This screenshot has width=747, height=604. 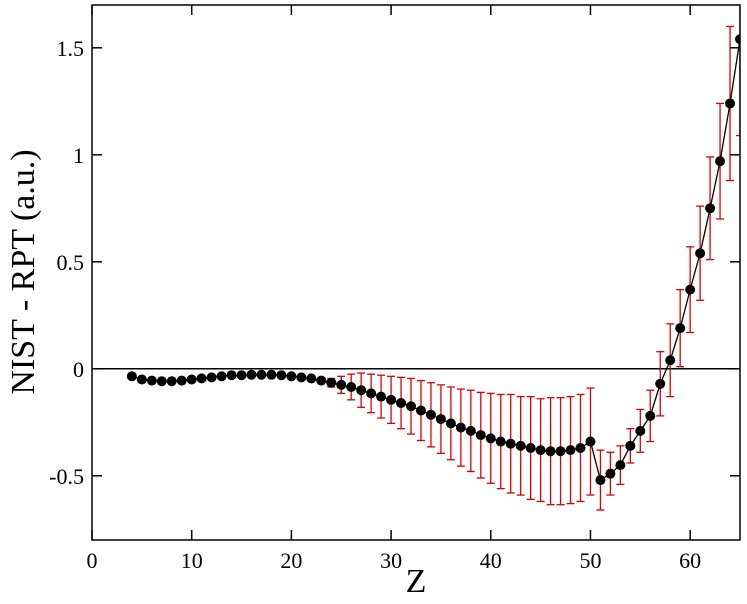 I want to click on error-bar, so click(x=738, y=71).